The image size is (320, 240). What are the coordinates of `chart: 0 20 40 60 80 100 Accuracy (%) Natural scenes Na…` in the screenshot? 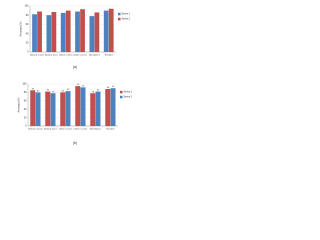 It's located at (75, 37).